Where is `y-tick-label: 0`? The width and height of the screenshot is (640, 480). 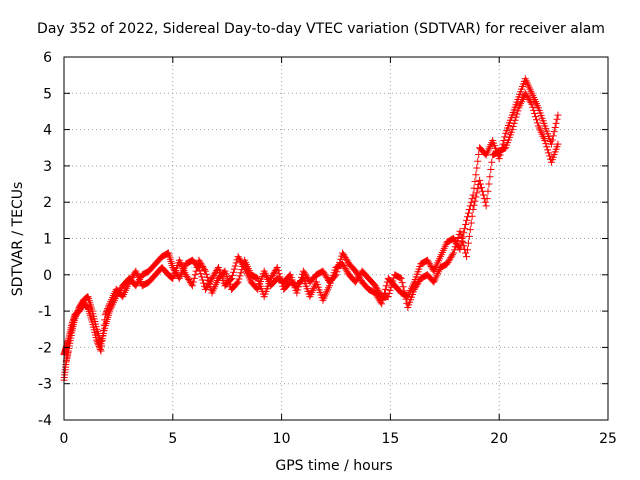
y-tick-label: 0 is located at coordinates (47, 276).